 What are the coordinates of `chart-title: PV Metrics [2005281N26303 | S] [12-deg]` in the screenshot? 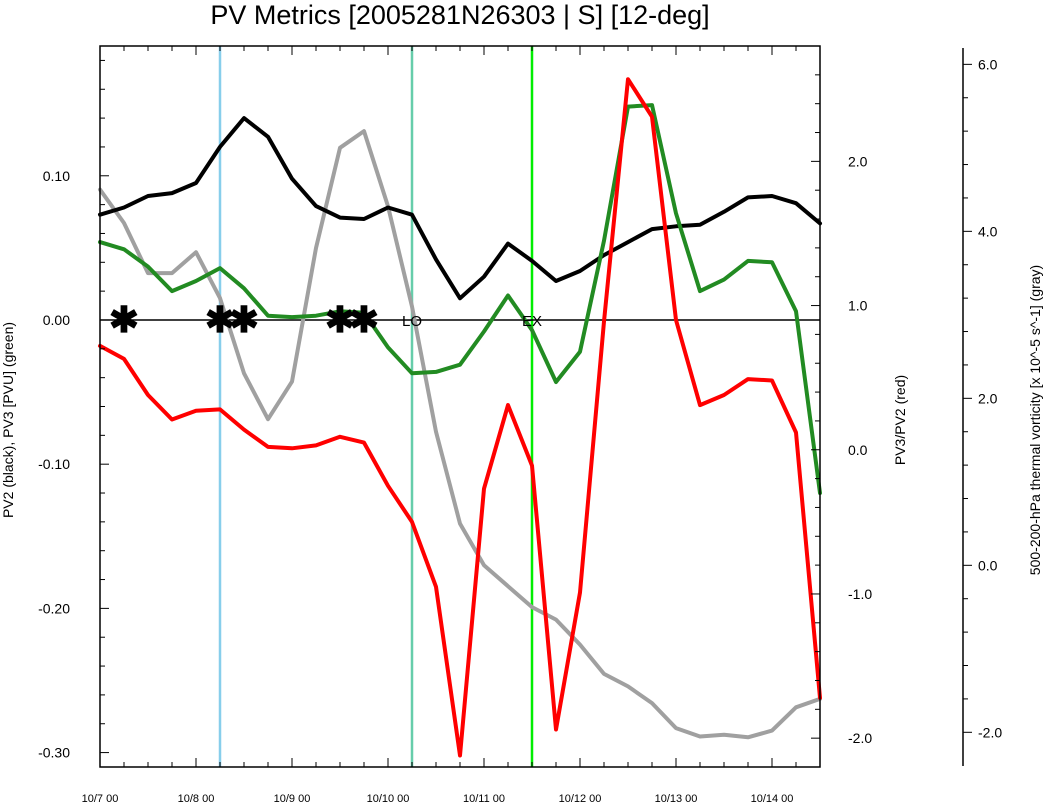 It's located at (459, 15).